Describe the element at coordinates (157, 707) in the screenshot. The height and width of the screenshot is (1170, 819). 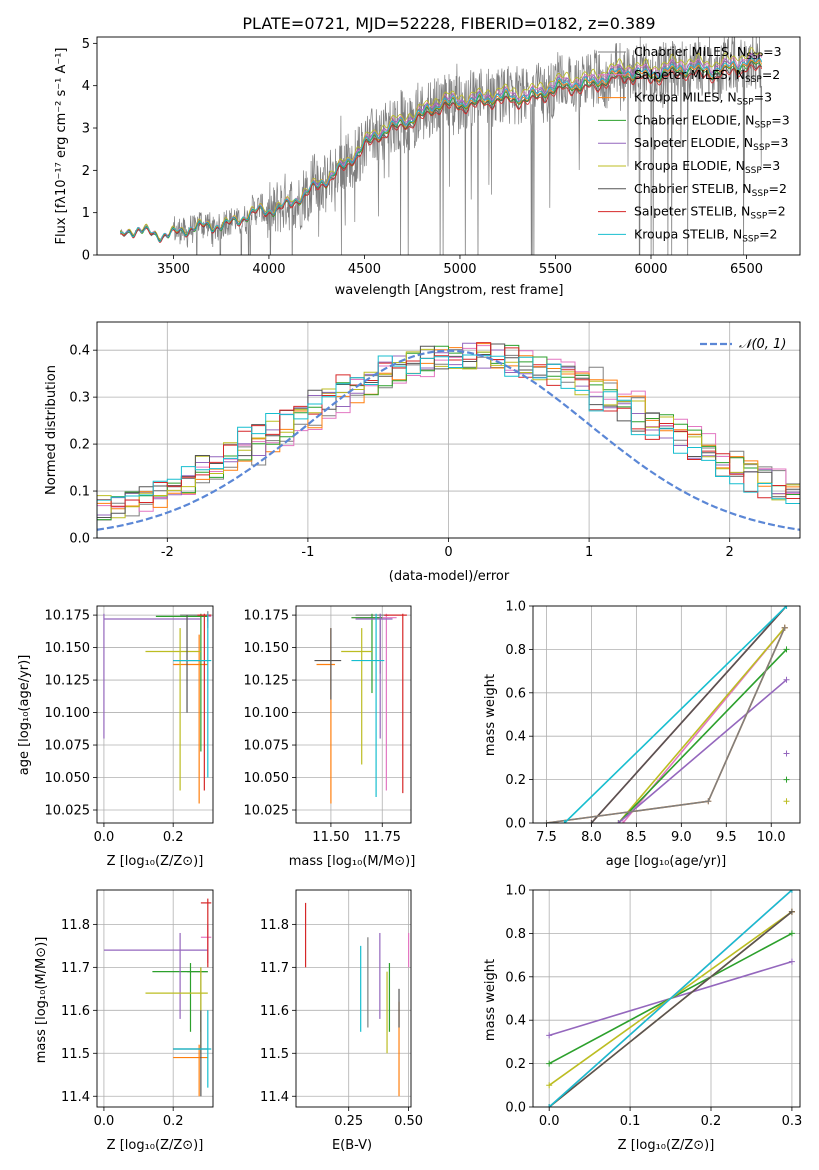
I see `age-vs-Z-plot-area` at that location.